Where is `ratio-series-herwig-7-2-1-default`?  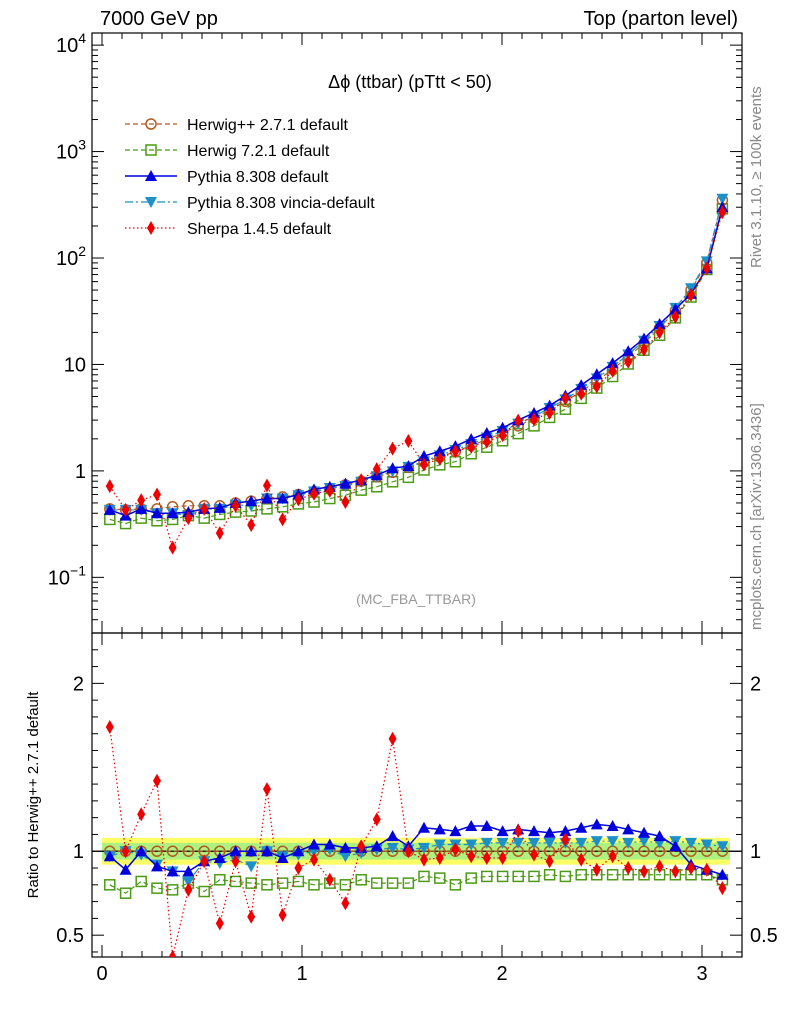
ratio-series-herwig-7-2-1-default is located at coordinates (416, 883).